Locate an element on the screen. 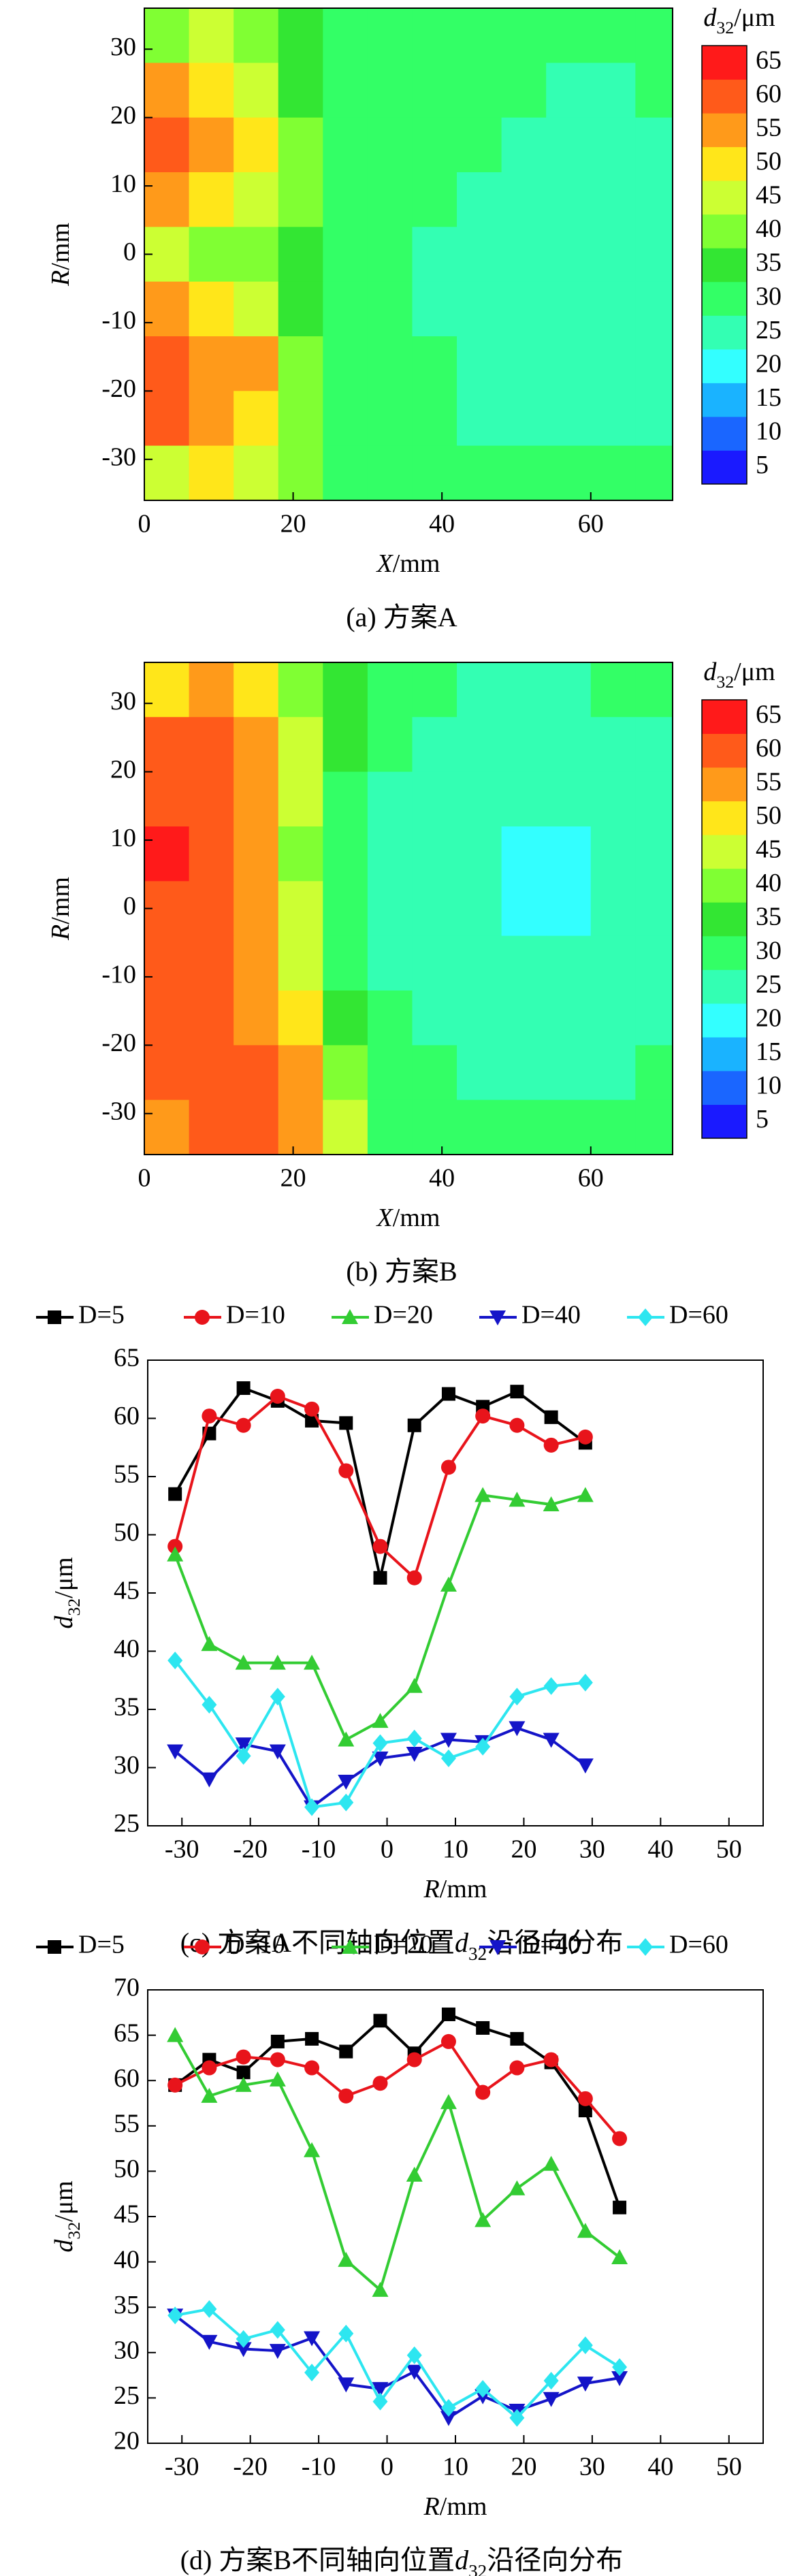  caption-subscript: 32 is located at coordinates (477, 2569).